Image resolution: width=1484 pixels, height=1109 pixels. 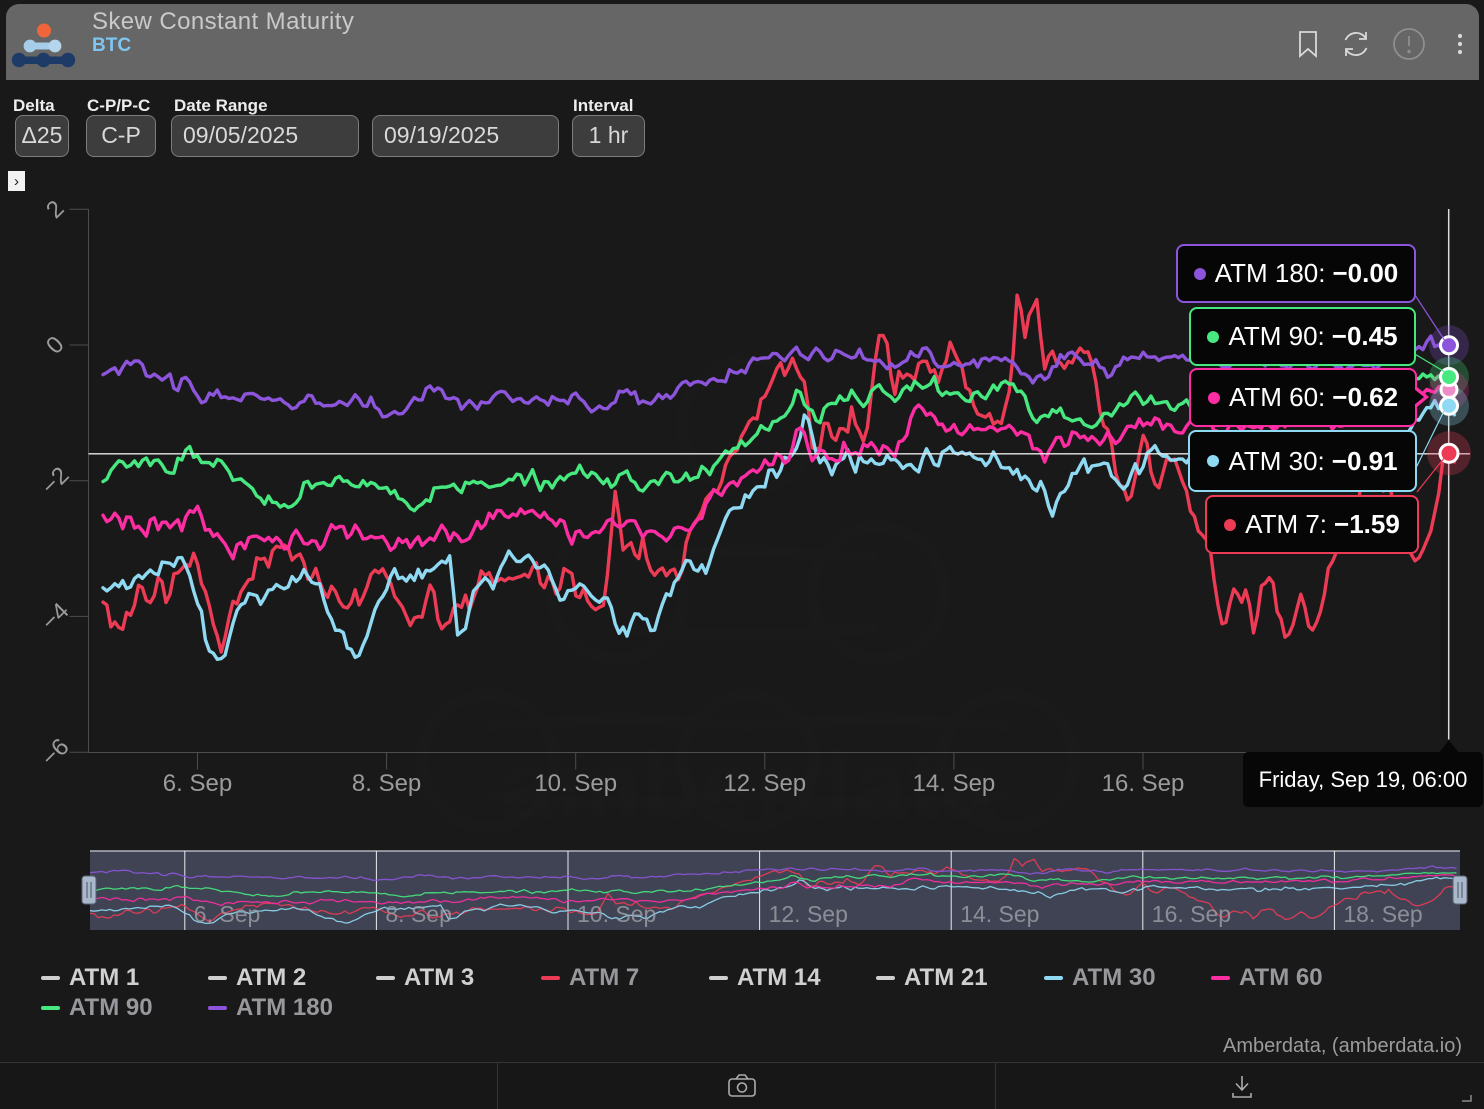 I want to click on svg-text: 18. Sep, so click(x=1382, y=914).